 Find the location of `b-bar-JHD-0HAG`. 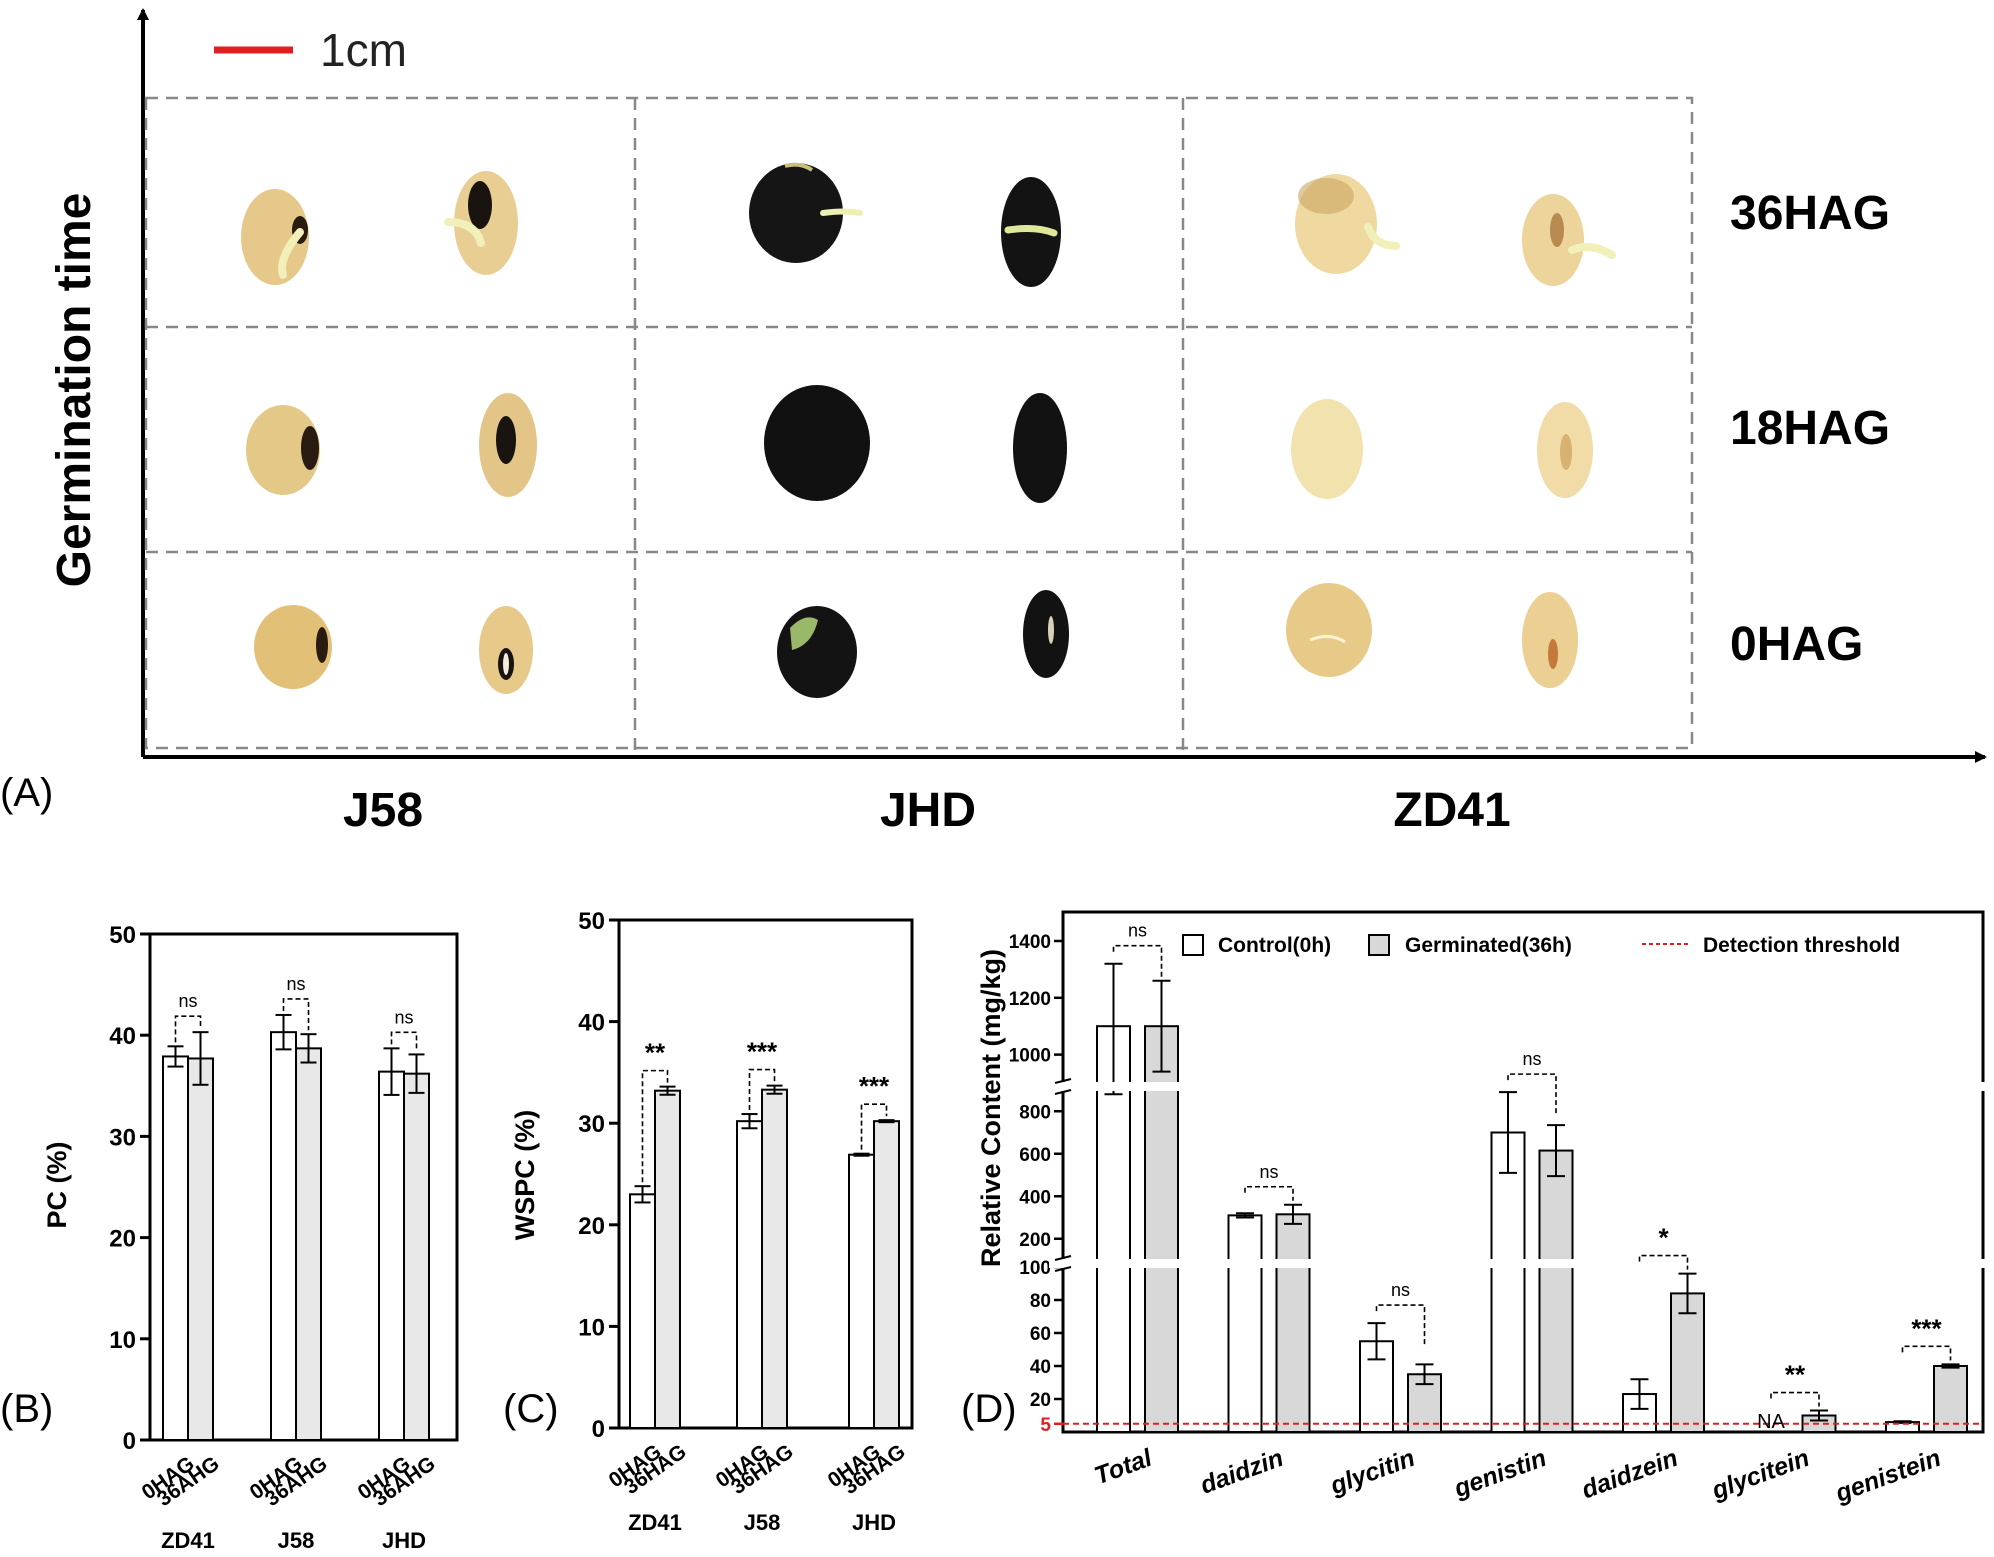

b-bar-JHD-0HAG is located at coordinates (391, 1255).